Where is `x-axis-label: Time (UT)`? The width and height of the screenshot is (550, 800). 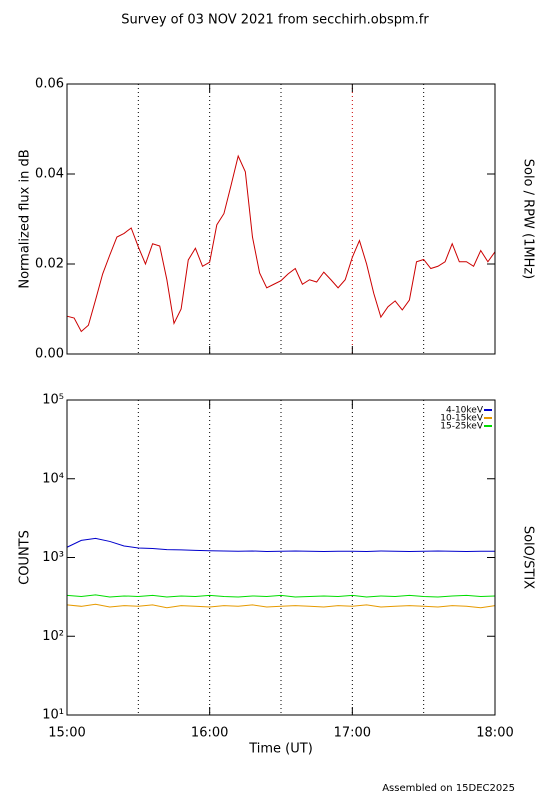 x-axis-label: Time (UT) is located at coordinates (280, 749).